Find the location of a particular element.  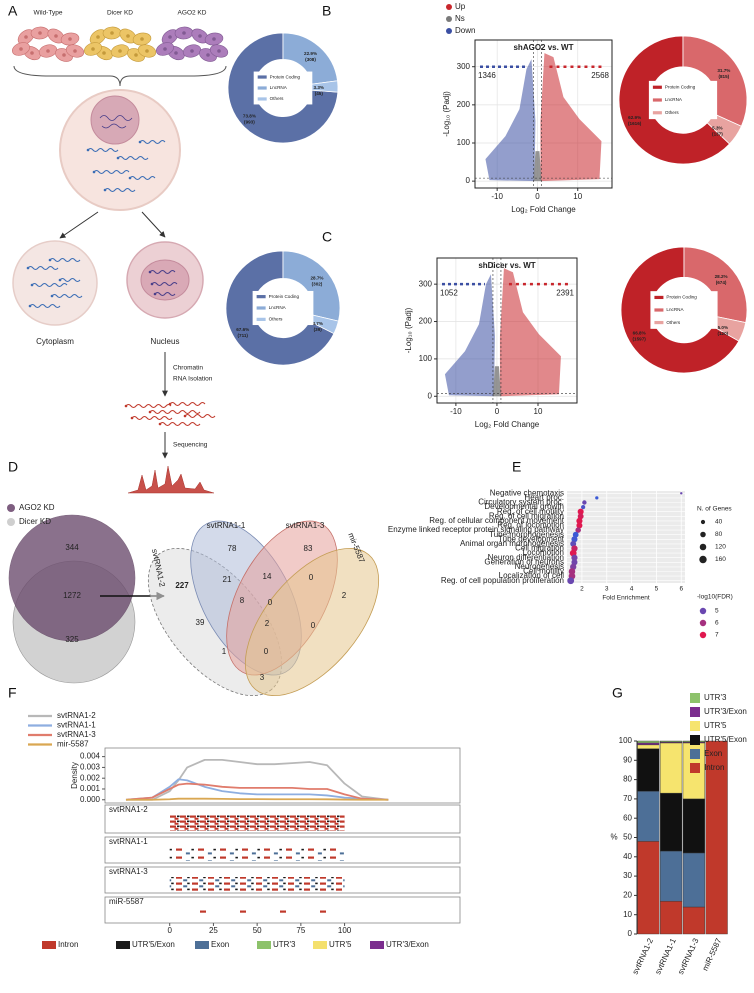

legend-label: UTR'3/Exon is located at coordinates (725, 711).